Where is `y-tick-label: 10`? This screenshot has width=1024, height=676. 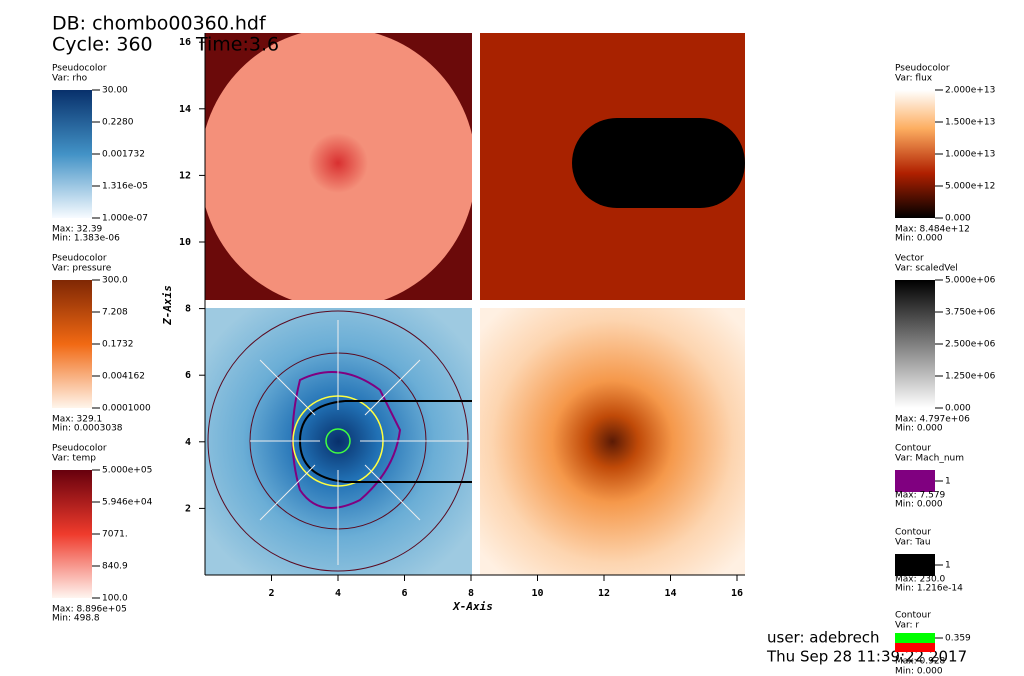
y-tick-label: 10 is located at coordinates (185, 242).